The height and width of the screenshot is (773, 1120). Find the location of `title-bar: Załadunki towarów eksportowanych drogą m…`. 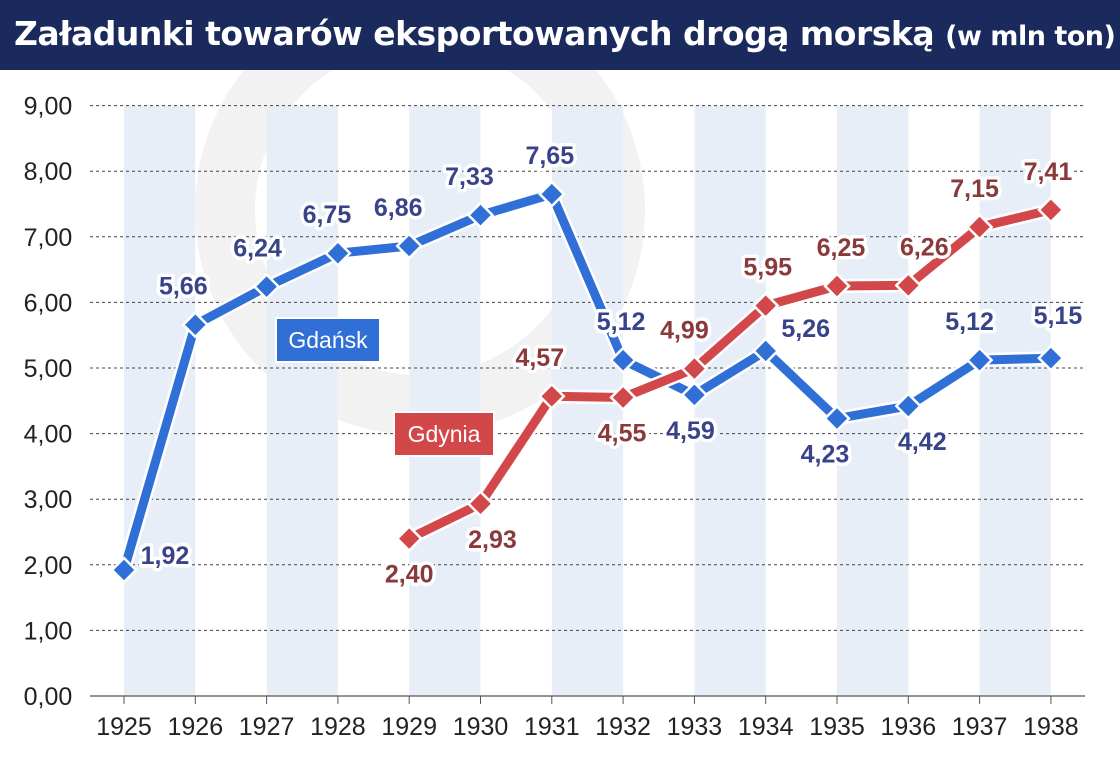

title-bar: Załadunki towarów eksportowanych drogą m… is located at coordinates (560, 35).